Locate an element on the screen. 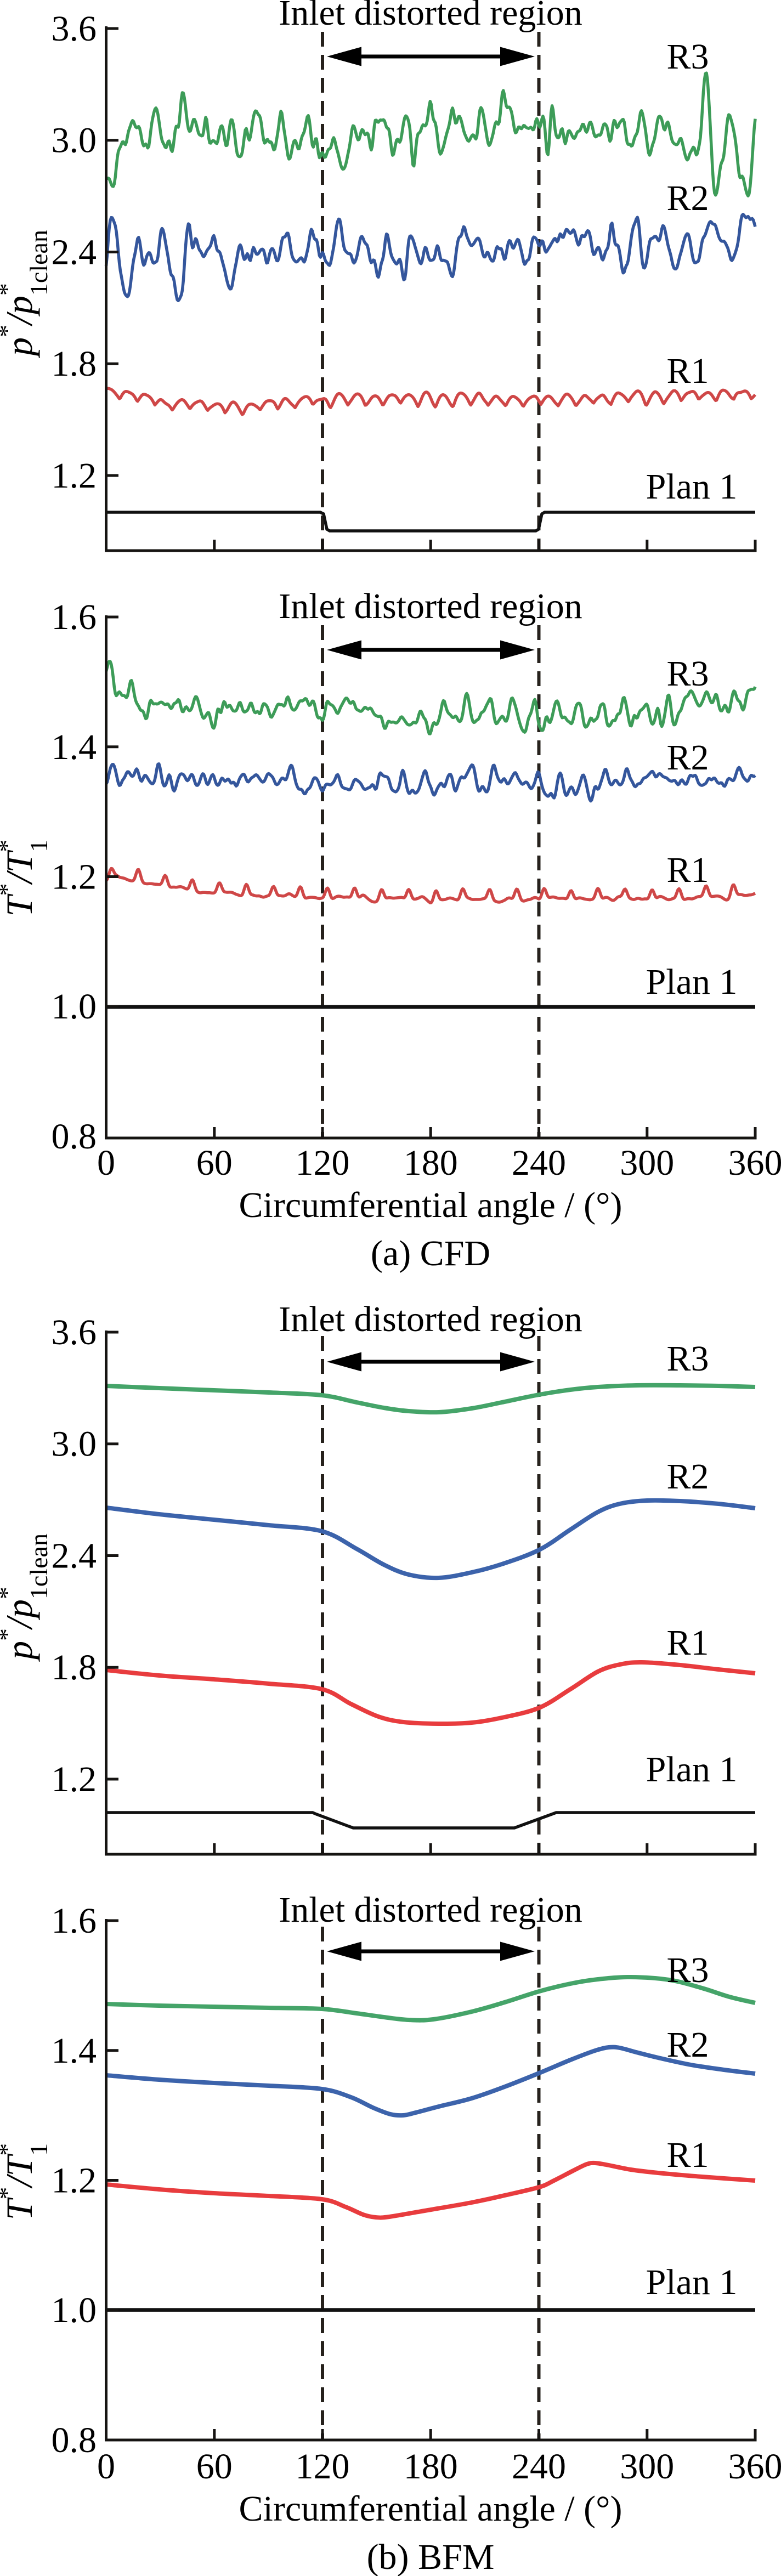  svg-text: (a) CFD is located at coordinates (431, 1253).